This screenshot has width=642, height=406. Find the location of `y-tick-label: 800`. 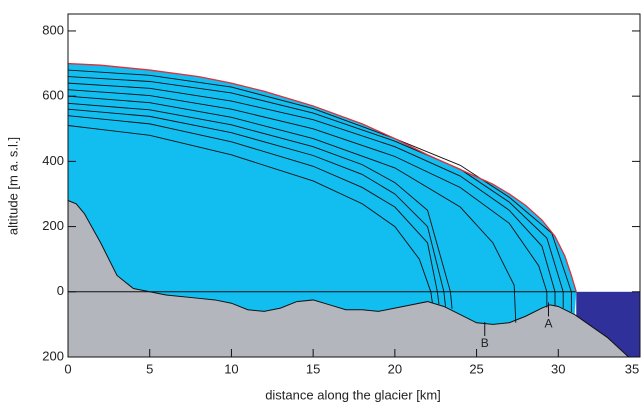

y-tick-label: 800 is located at coordinates (53, 29).